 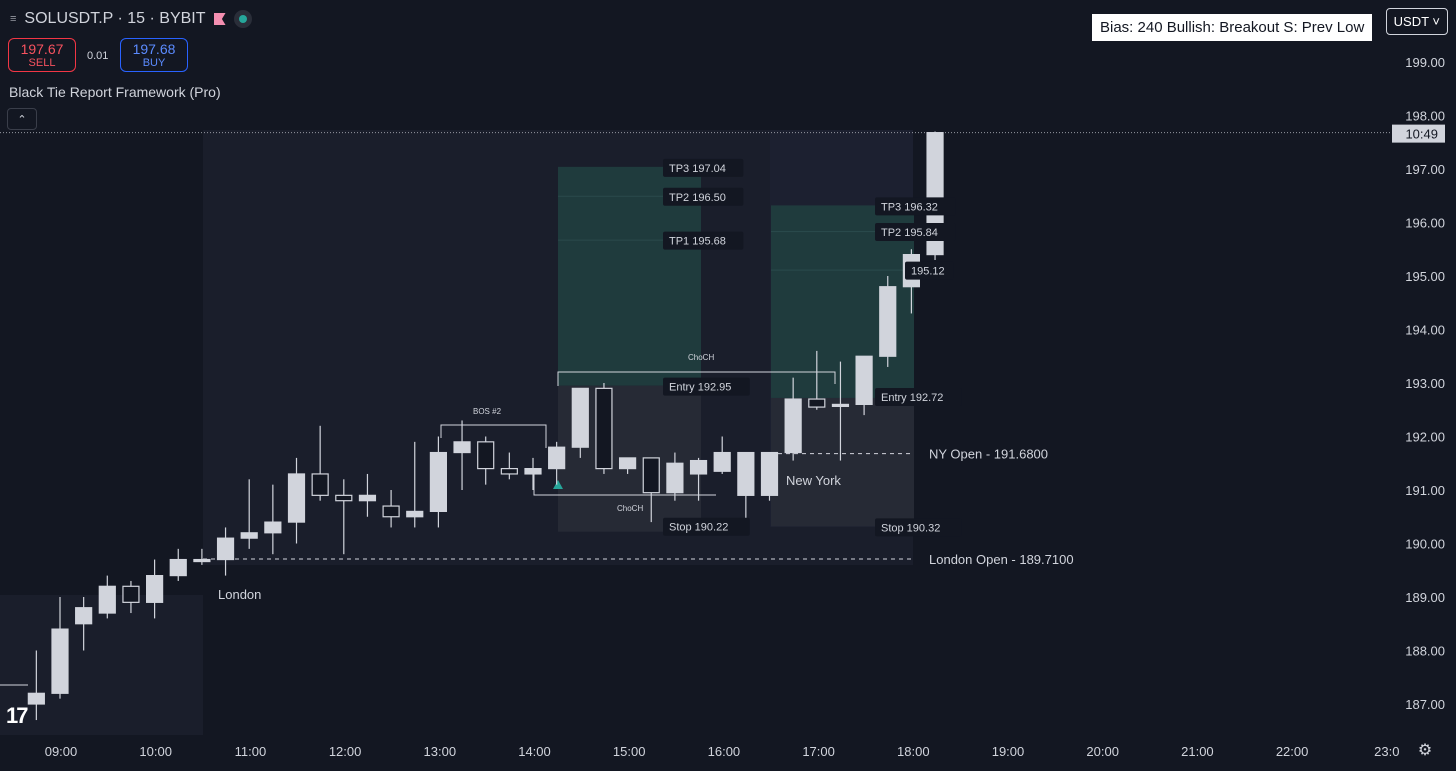 I want to click on chevron-up-icon: ⌃, so click(x=22, y=119).